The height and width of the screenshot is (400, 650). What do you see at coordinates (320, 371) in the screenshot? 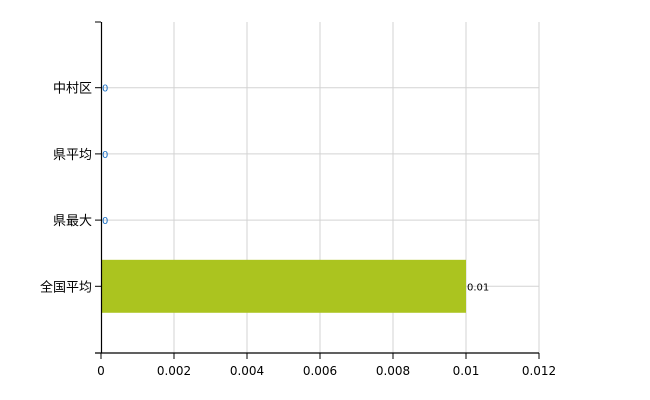
I see `x-tick-label: 0.006` at bounding box center [320, 371].